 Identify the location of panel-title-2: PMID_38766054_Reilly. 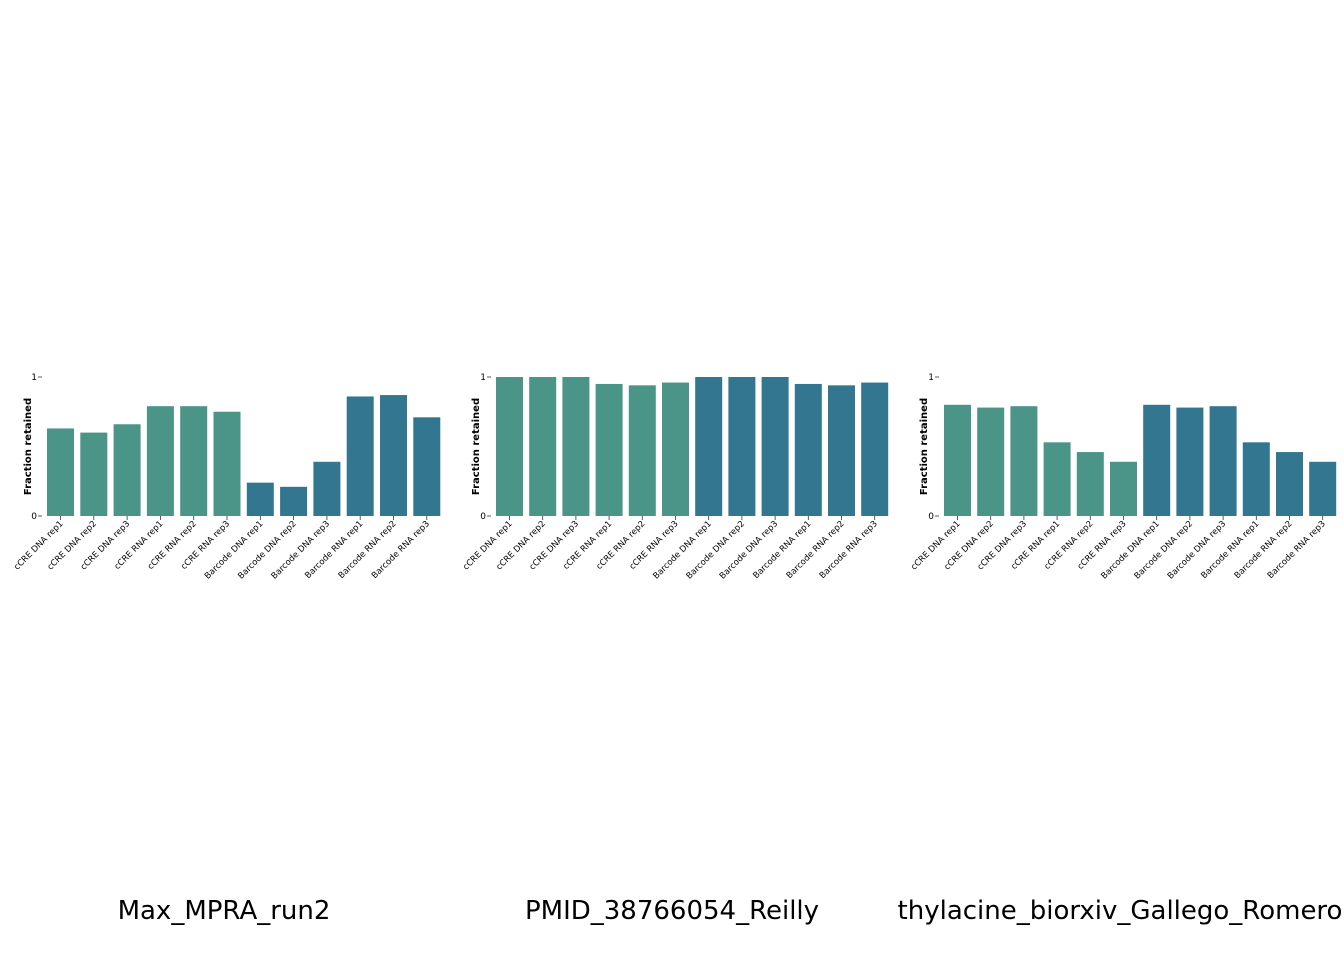
(672, 911).